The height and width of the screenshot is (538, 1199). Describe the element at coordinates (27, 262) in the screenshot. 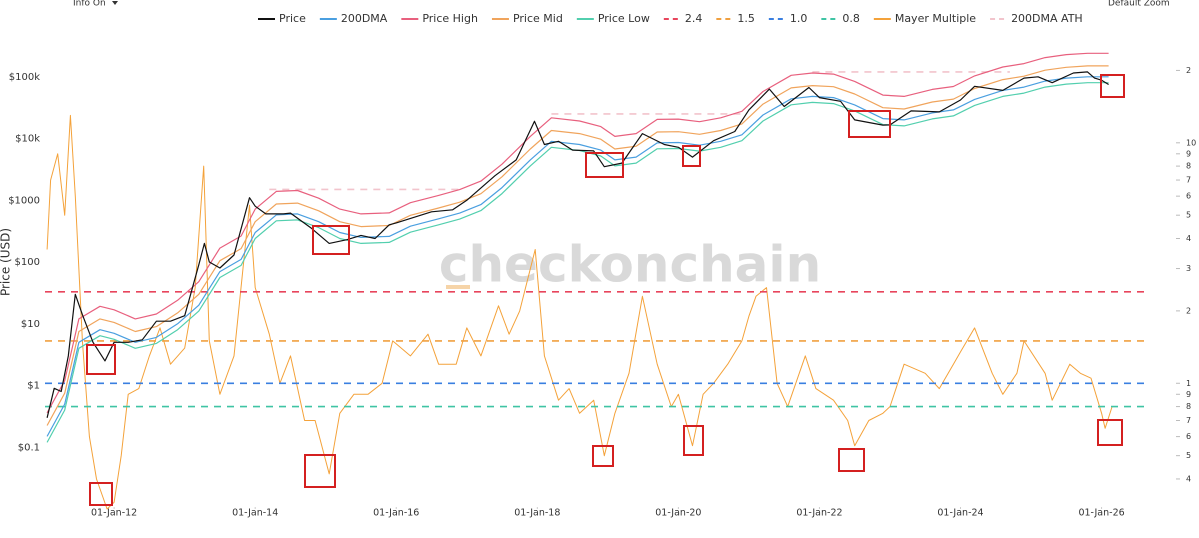

I see `y-tick-label: $100` at that location.